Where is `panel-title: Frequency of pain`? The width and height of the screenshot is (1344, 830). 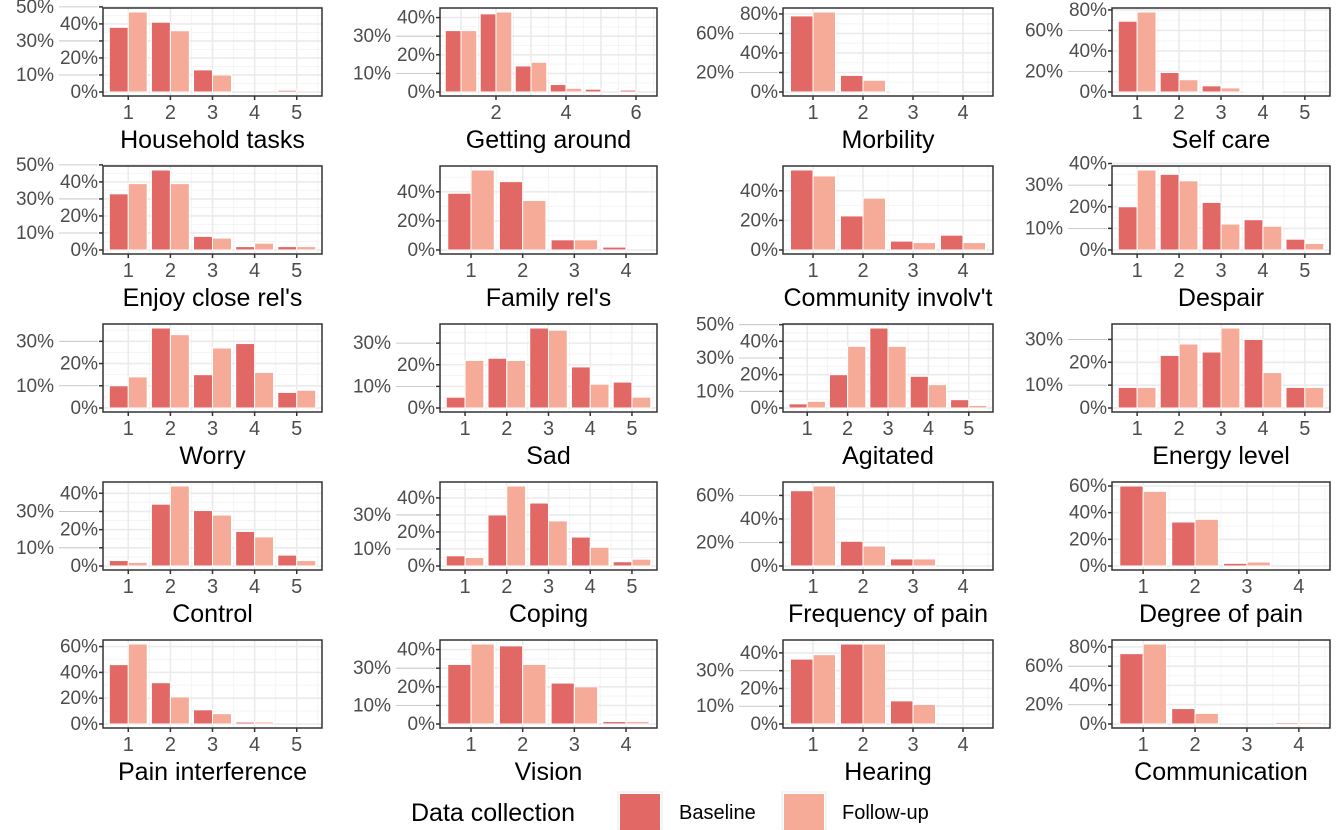 panel-title: Frequency of pain is located at coordinates (888, 614).